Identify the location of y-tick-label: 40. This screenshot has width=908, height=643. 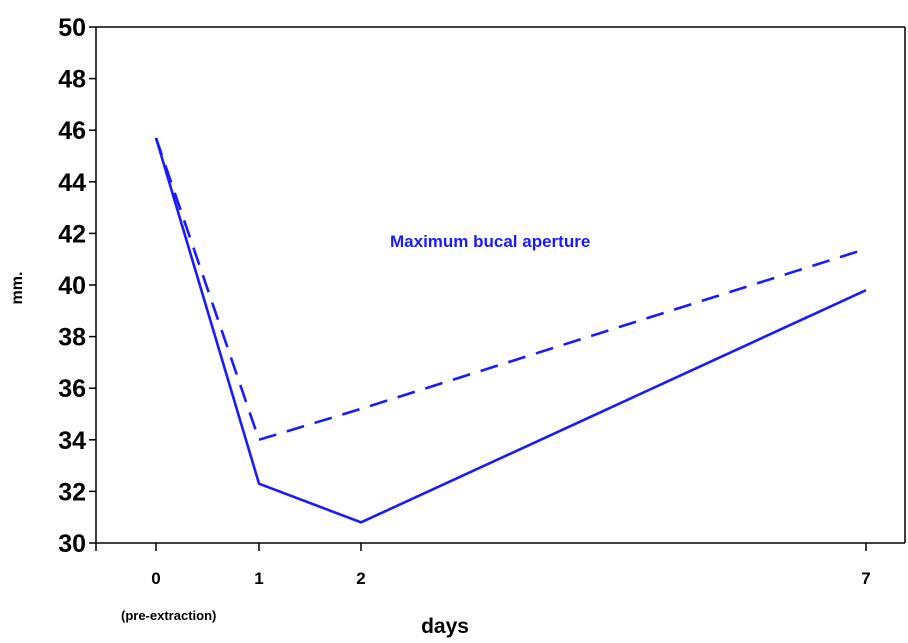
(72, 286).